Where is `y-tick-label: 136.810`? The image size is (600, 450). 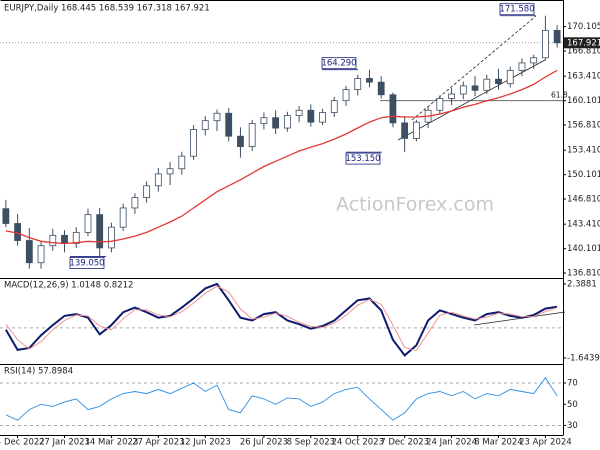
y-tick-label: 136.810 is located at coordinates (583, 274).